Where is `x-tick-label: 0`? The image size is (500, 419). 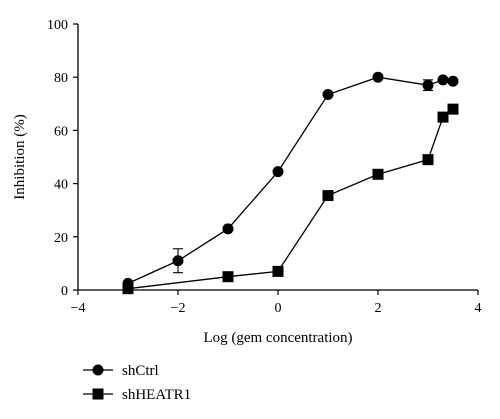
x-tick-label: 0 is located at coordinates (278, 308).